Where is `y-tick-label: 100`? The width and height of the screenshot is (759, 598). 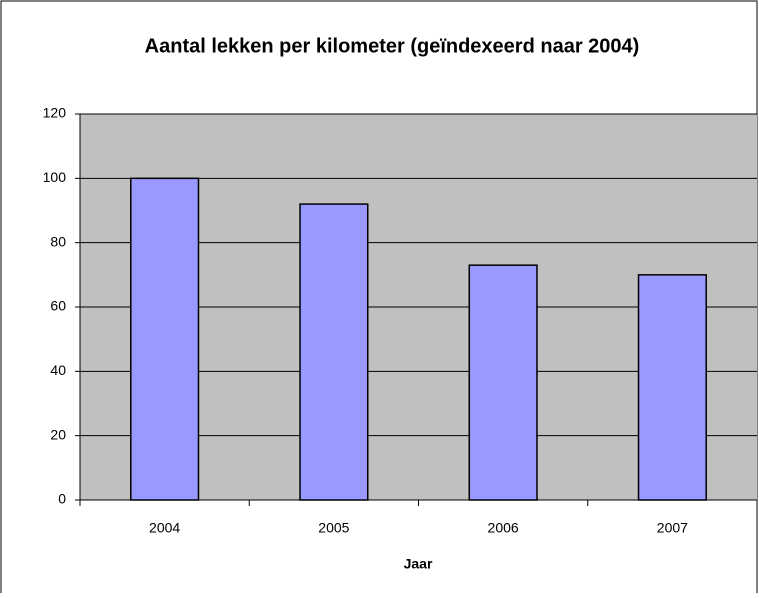 y-tick-label: 100 is located at coordinates (55, 177).